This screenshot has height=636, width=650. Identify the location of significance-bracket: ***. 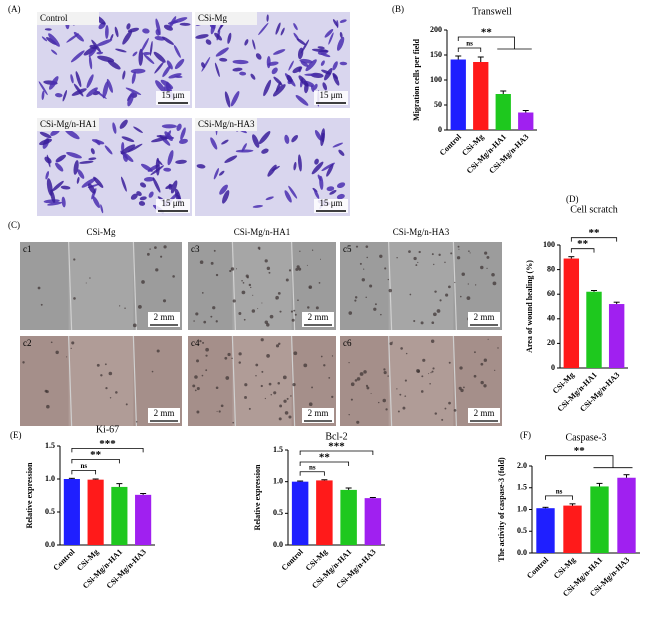
(336, 448).